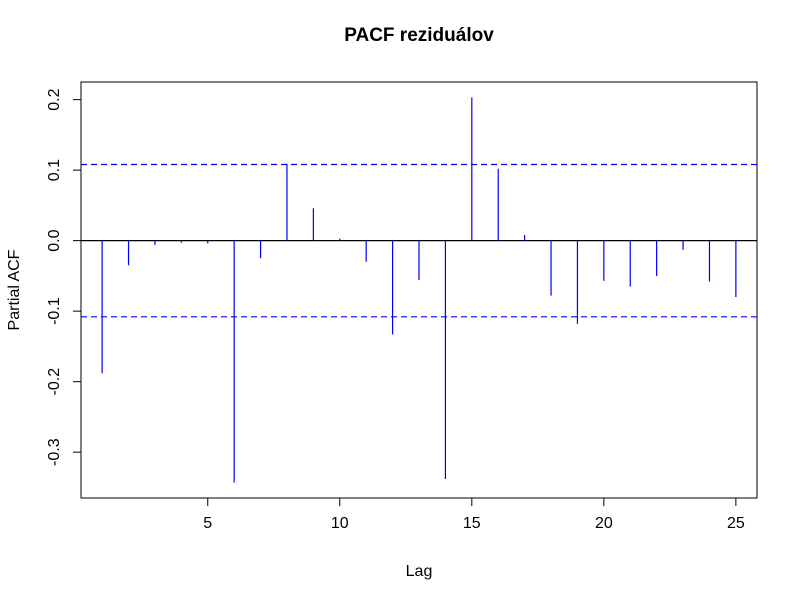 The width and height of the screenshot is (800, 600). I want to click on x-axis: 5 10 15 20 25, so click(474, 515).